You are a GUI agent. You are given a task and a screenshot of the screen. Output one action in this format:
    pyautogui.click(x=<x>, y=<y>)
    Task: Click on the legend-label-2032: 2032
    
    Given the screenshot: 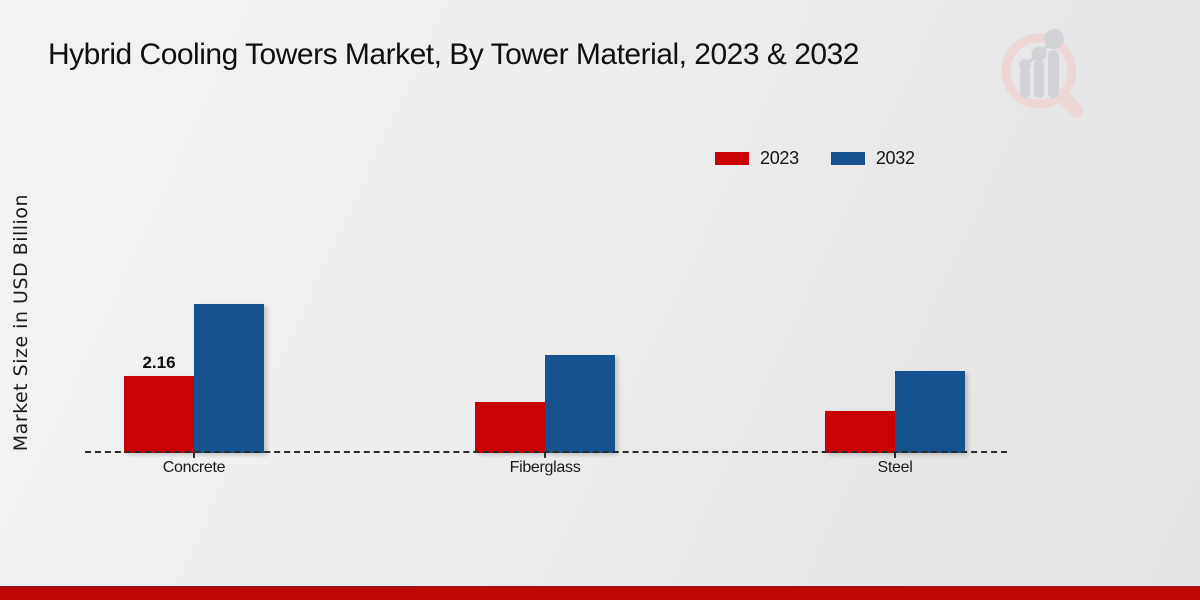 What is the action you would take?
    pyautogui.click(x=895, y=158)
    